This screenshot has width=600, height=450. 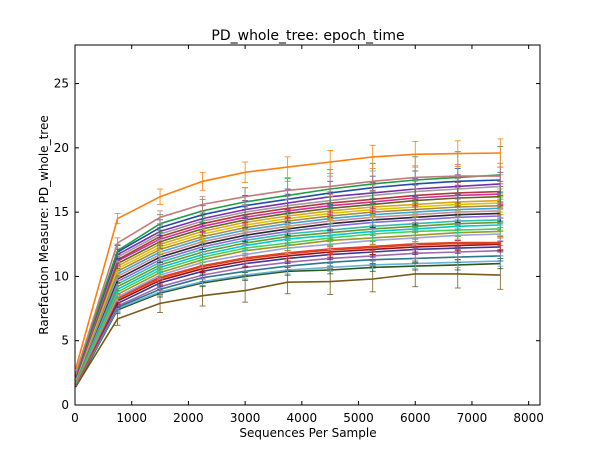 What do you see at coordinates (61, 148) in the screenshot?
I see `y-tick-label: 20` at bounding box center [61, 148].